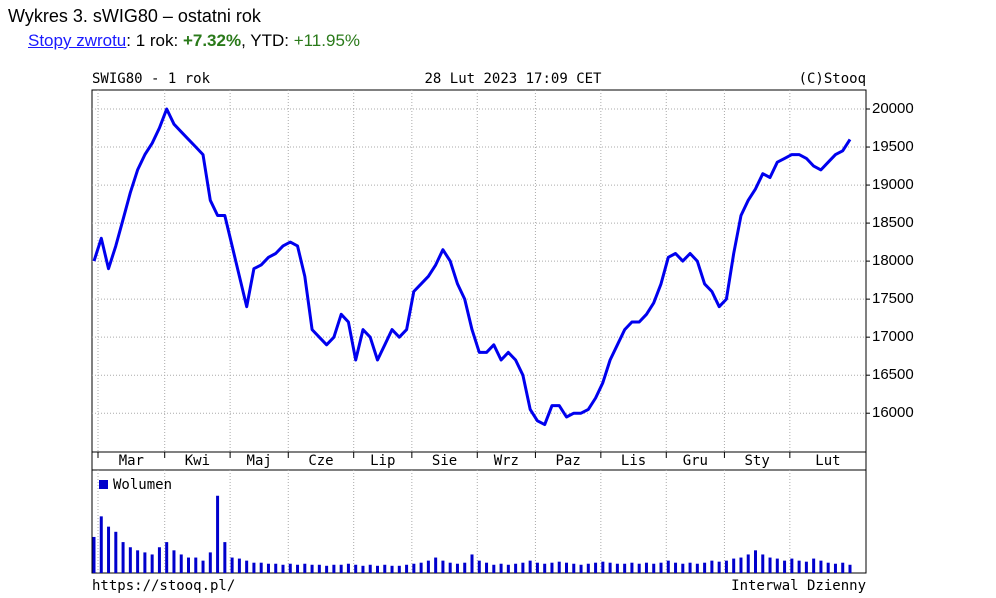 The image size is (996, 598). I want to click on y-tick-label: 19500, so click(893, 146).